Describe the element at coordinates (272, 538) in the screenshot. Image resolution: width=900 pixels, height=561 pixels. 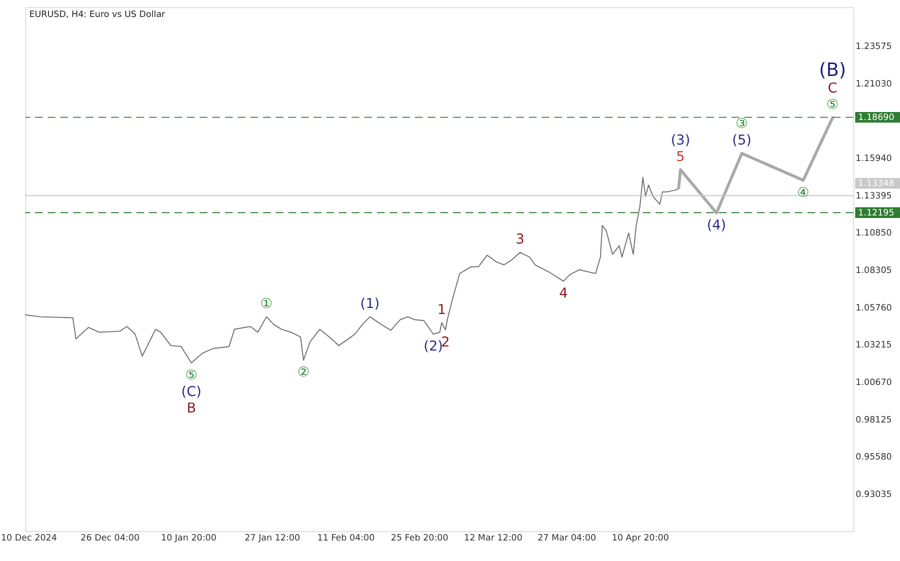
I see `x-tick-label: 27 Jan 12:00` at that location.